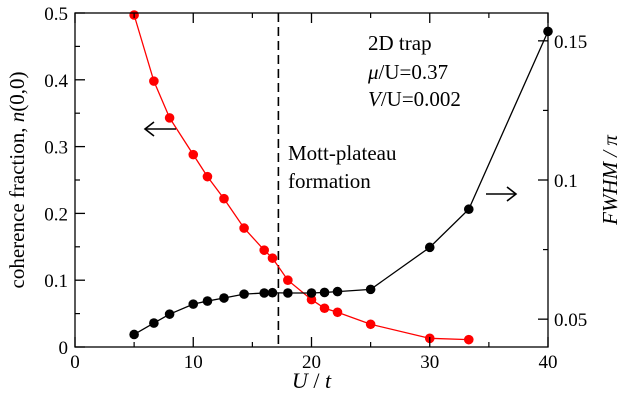 Image resolution: width=632 pixels, height=393 pixels. Describe the element at coordinates (414, 72) in the screenshot. I see `annotation-mu-rest: /U=0.37` at that location.